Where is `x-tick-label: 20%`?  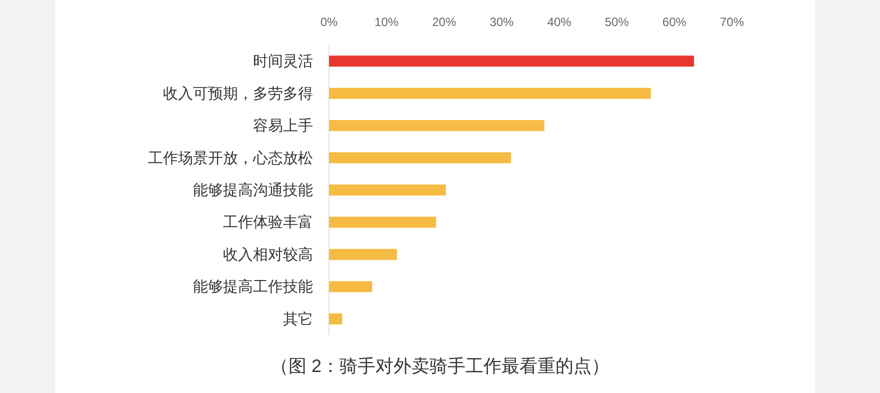
x-tick-label: 20% is located at coordinates (444, 22).